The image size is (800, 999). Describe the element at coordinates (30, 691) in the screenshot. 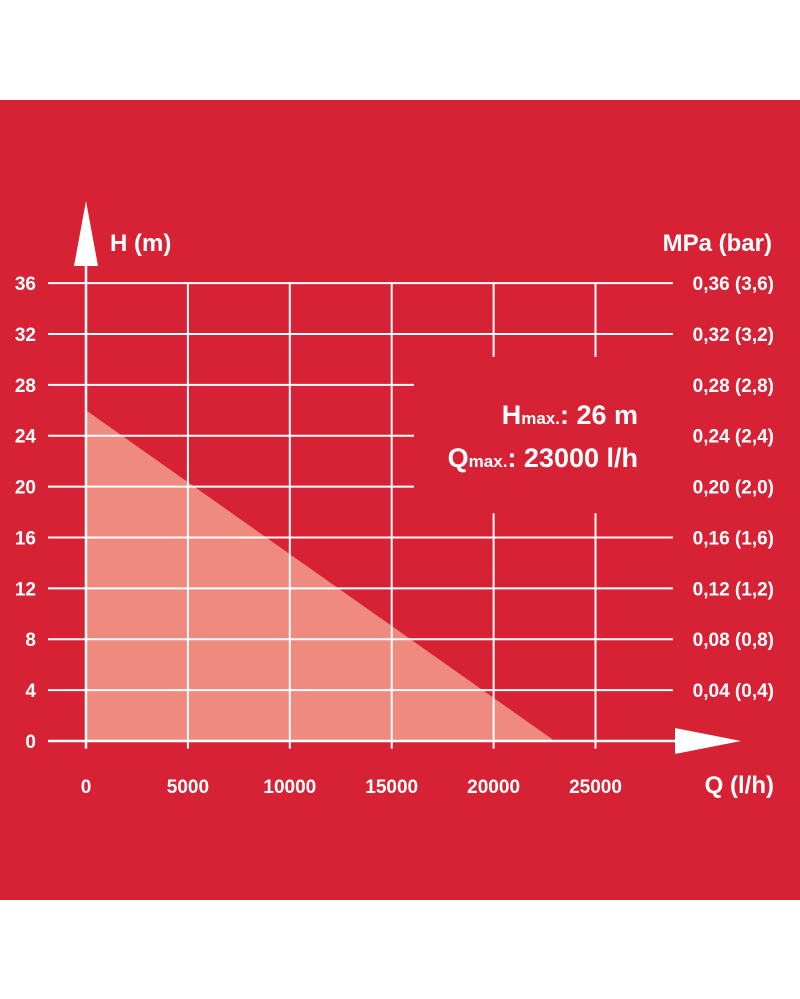

I see `y-tick-label-4: 4` at that location.